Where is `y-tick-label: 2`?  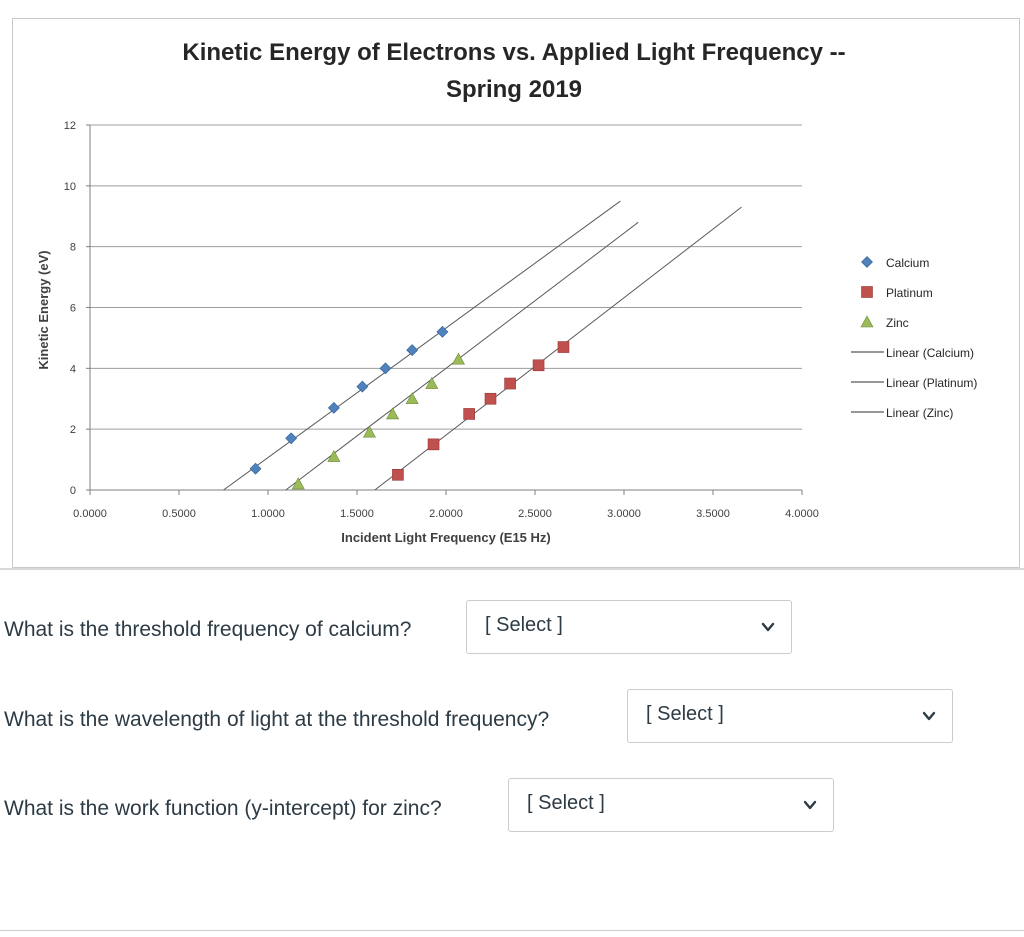
y-tick-label: 2 is located at coordinates (73, 430).